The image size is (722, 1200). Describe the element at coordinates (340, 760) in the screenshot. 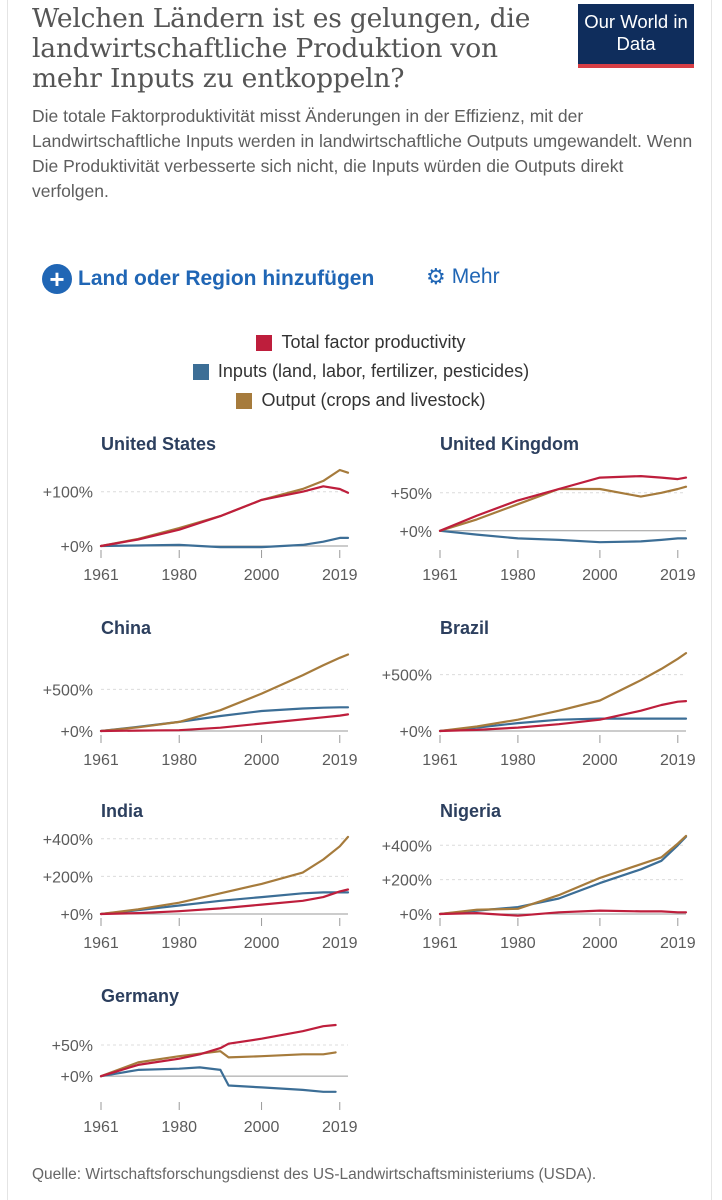

I see `x-tick-label-china-3: 2019` at that location.